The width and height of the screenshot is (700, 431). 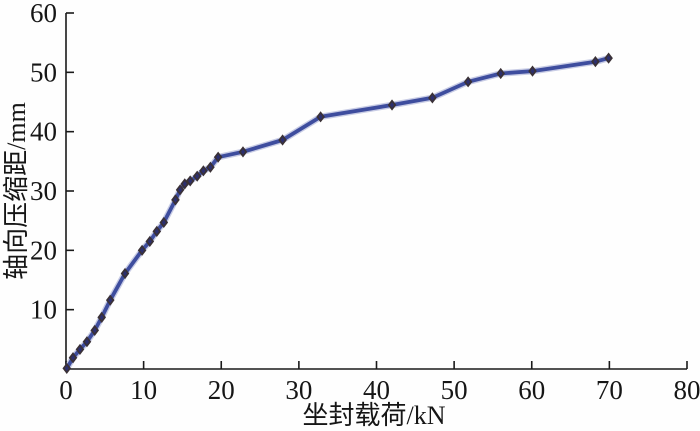 What do you see at coordinates (43, 132) in the screenshot?
I see `y-tick-label: 40` at bounding box center [43, 132].